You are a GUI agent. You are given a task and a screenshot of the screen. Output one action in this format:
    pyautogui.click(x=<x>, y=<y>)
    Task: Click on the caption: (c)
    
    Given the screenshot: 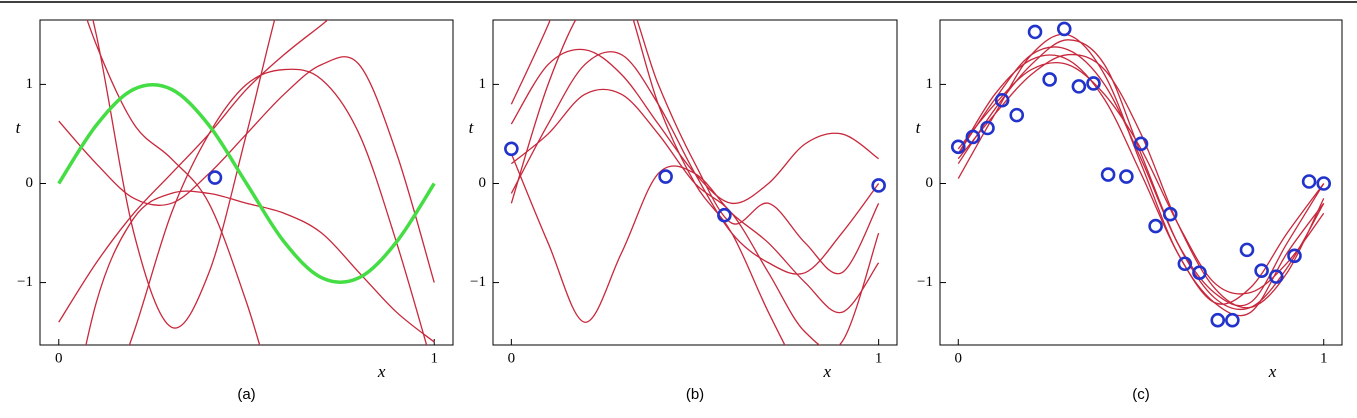 What is the action you would take?
    pyautogui.click(x=1141, y=394)
    